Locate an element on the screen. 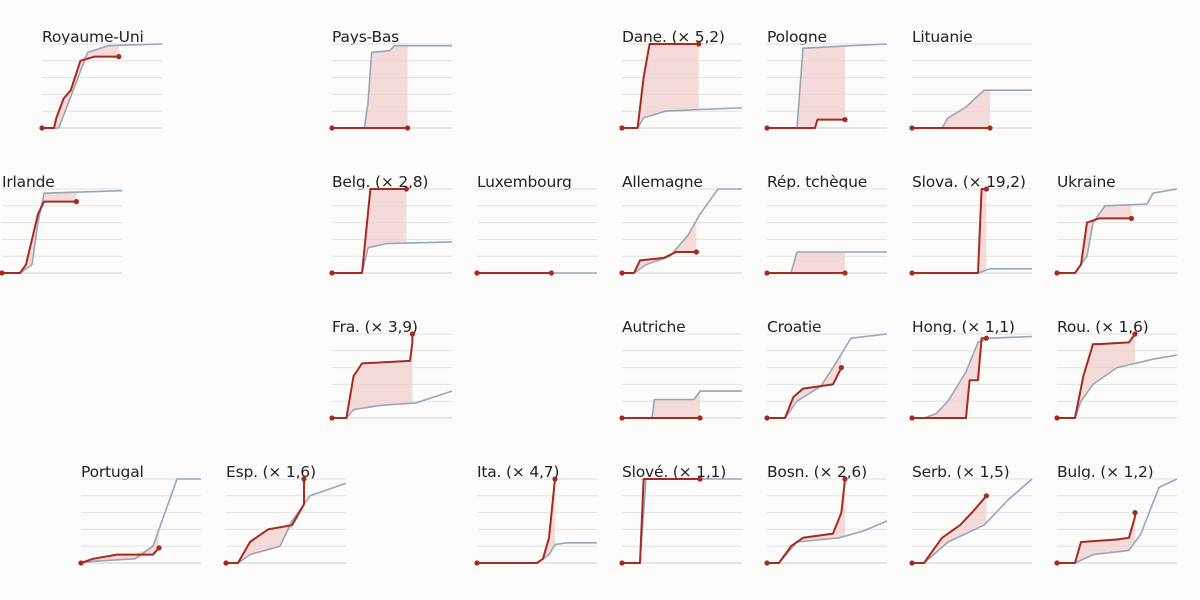  panel-portugal: Portugal is located at coordinates (142, 500).